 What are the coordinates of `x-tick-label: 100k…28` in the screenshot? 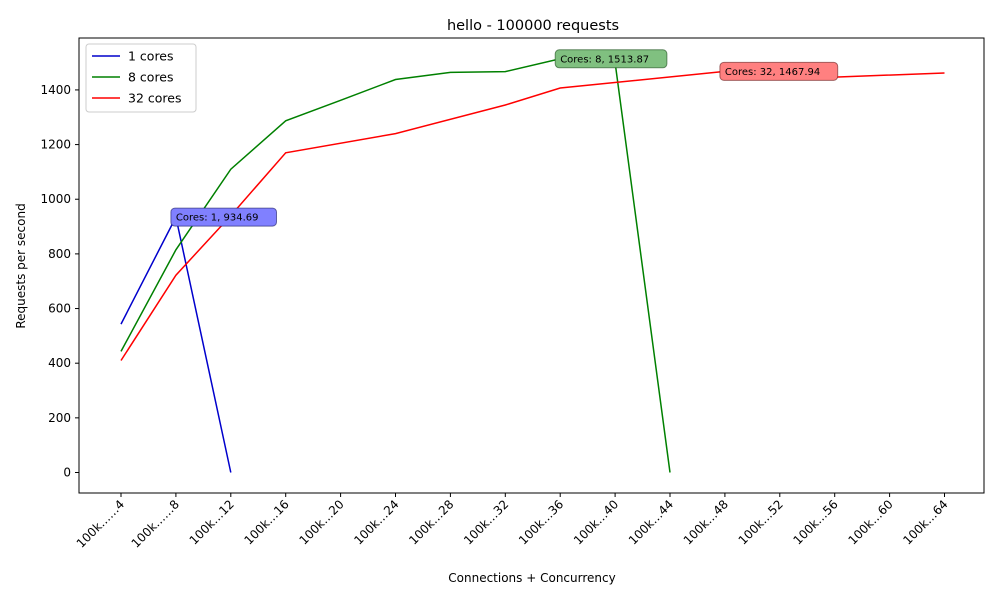 It's located at (431, 522).